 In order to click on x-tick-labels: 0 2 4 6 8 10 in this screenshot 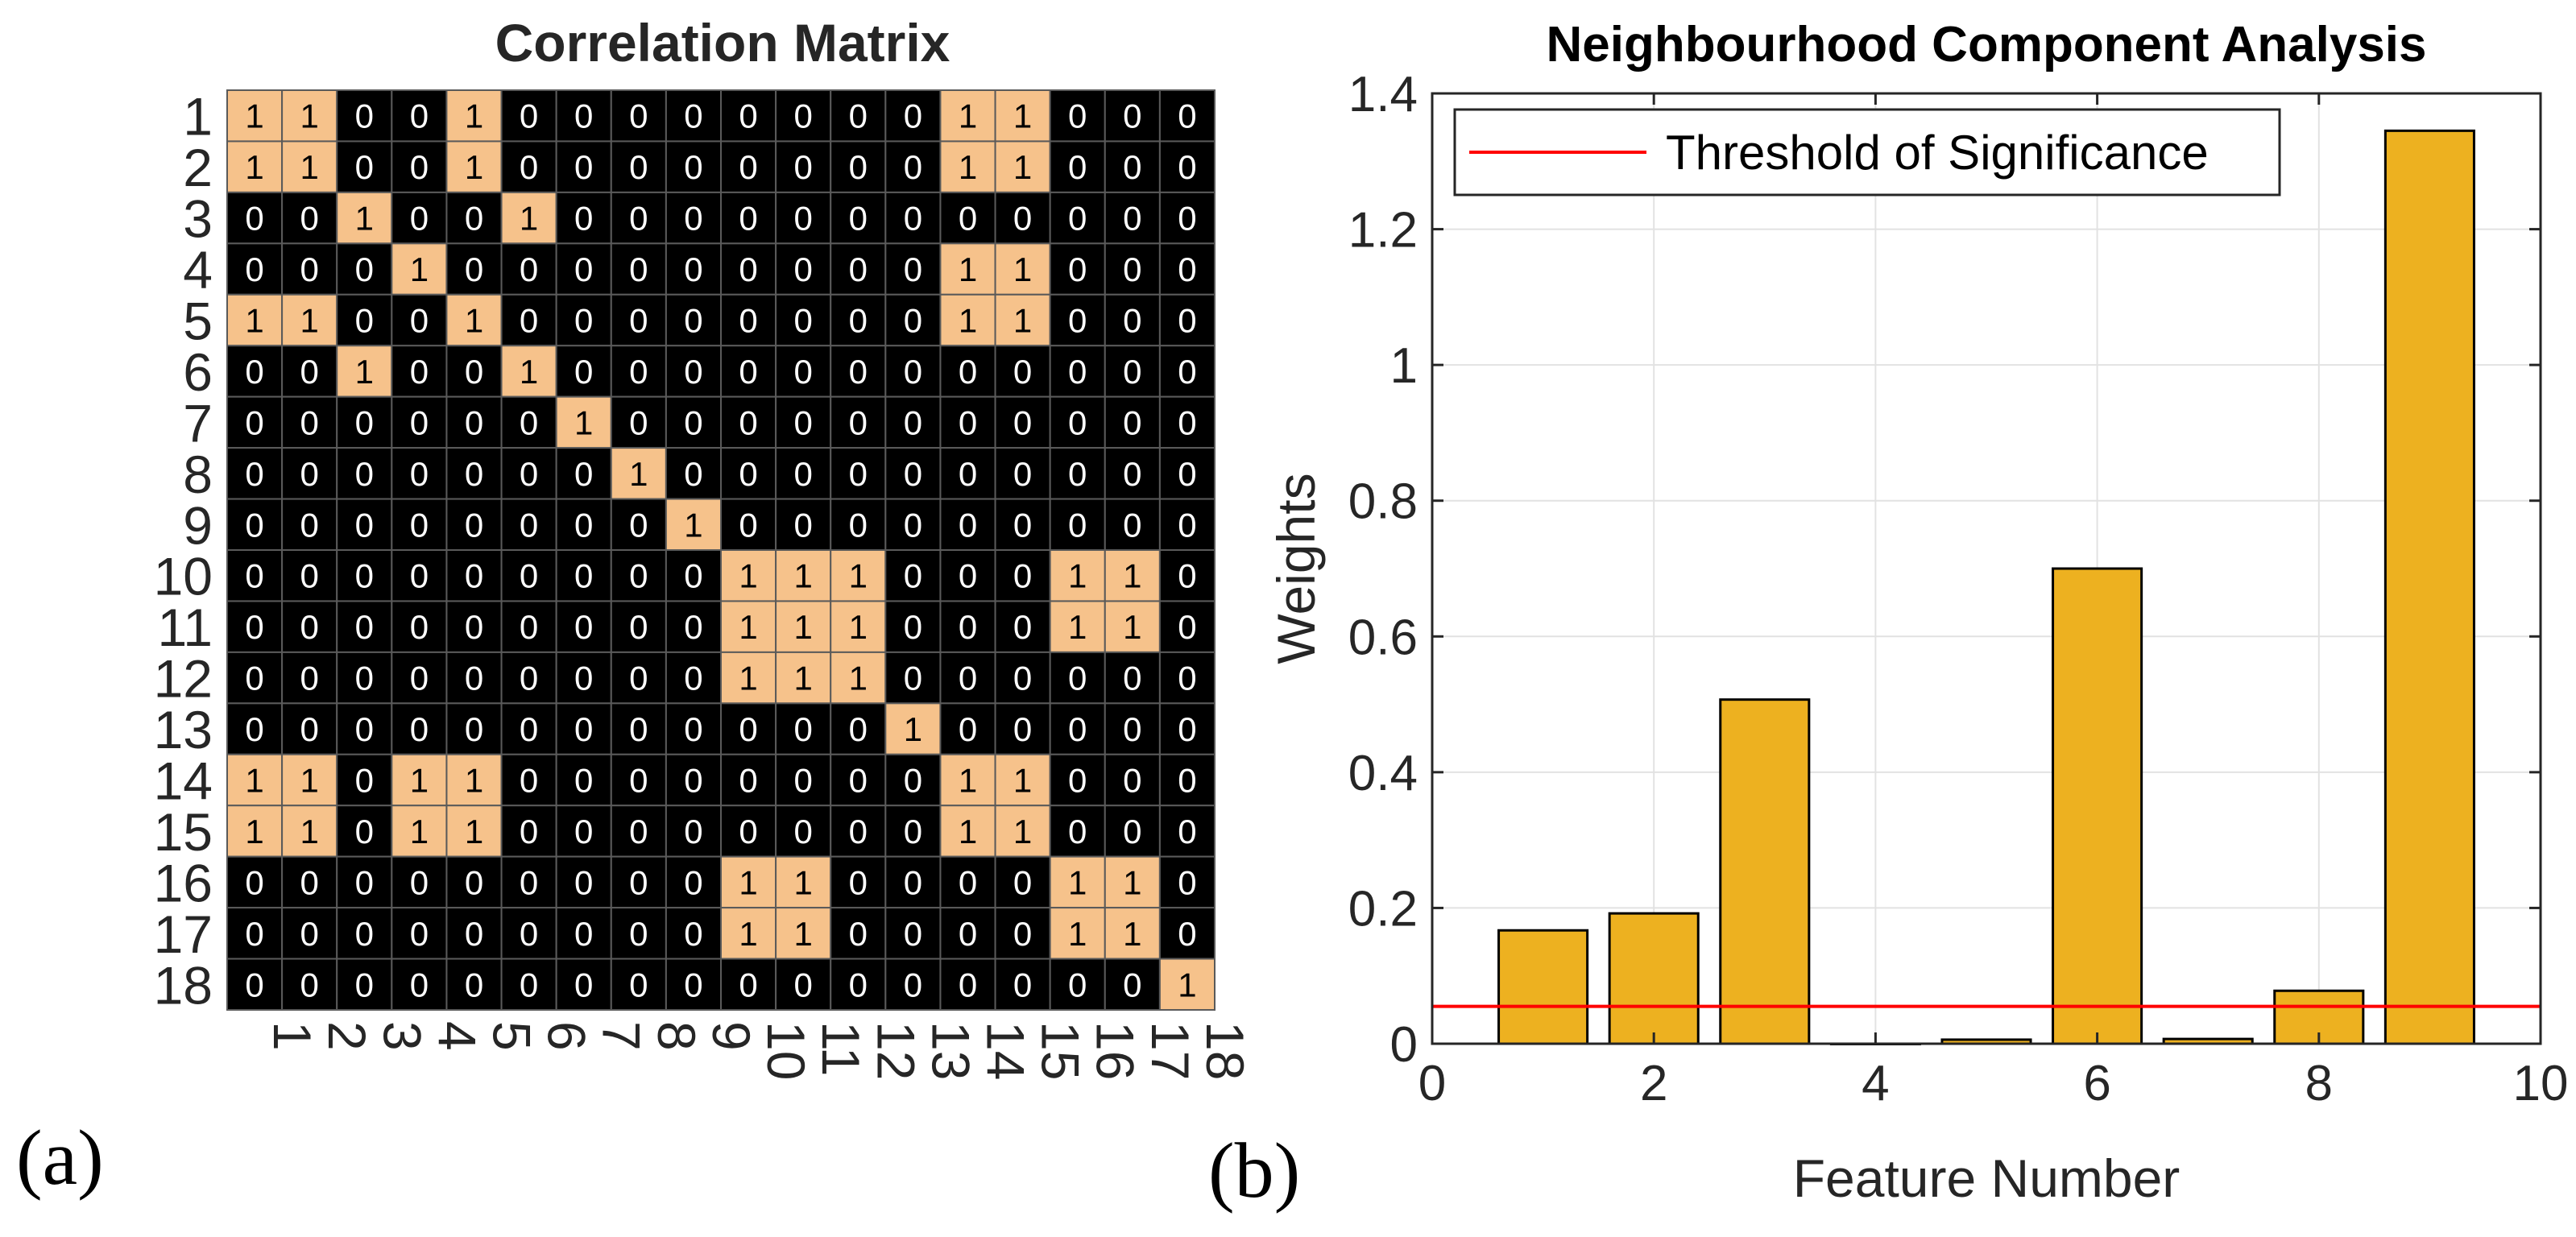, I will do `click(1993, 1083)`.